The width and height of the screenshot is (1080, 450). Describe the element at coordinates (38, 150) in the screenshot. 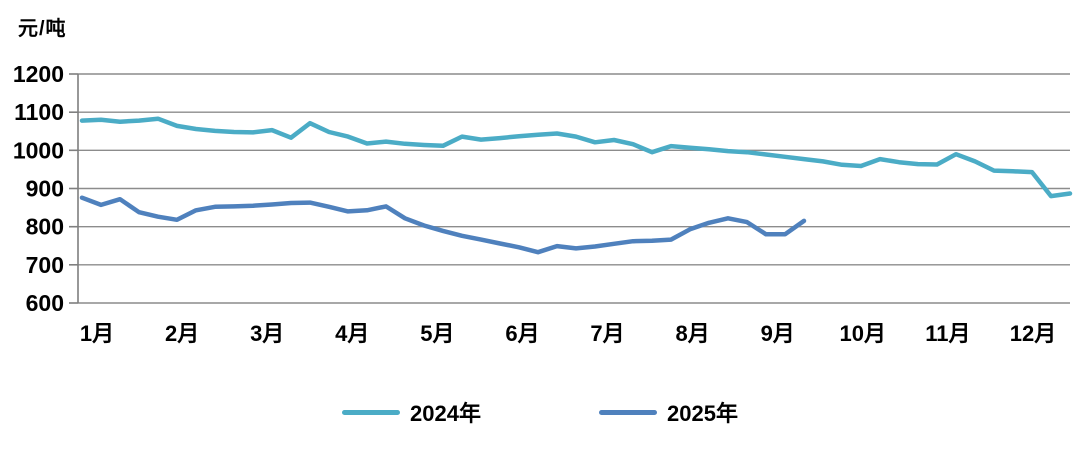

I see `y-axis-tick-label: 1000` at that location.